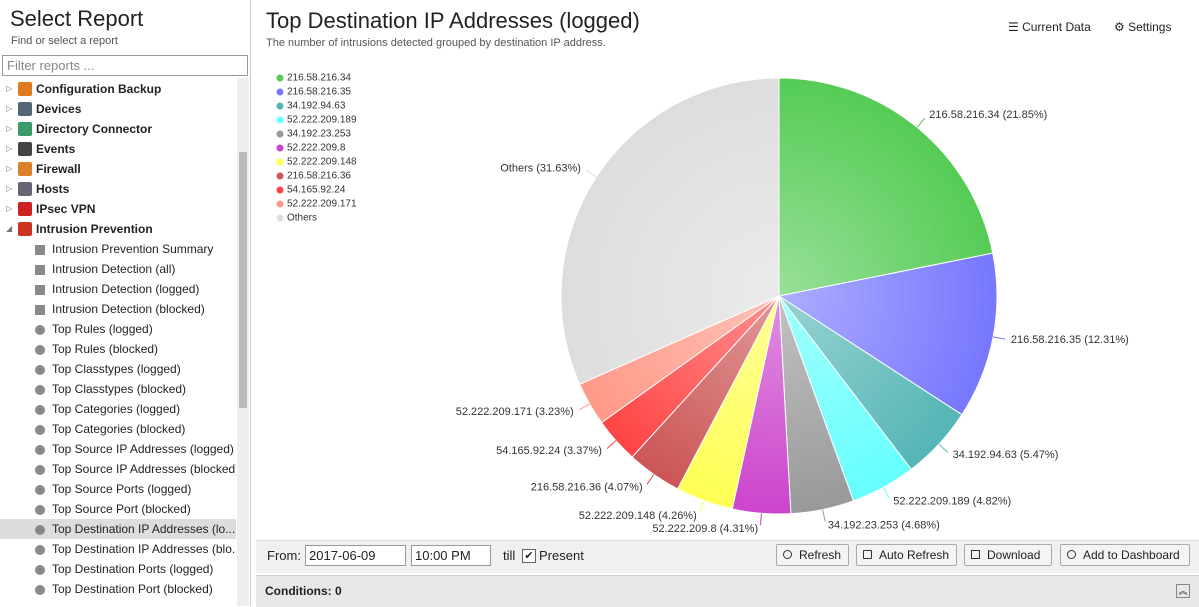 This screenshot has height=607, width=1199. Describe the element at coordinates (118, 209) in the screenshot. I see `tree-group: ▷ IPsec VPN` at that location.